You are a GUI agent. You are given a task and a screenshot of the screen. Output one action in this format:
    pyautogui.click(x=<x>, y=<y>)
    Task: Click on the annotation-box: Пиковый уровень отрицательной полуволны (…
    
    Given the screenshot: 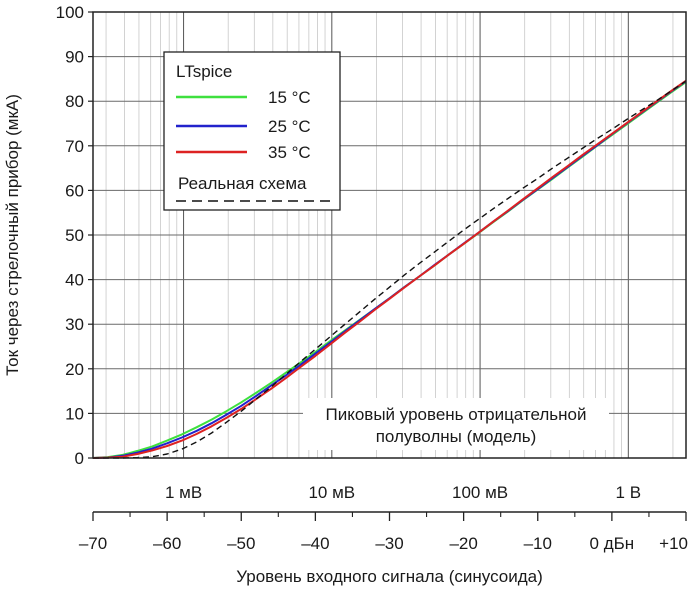 What is the action you would take?
    pyautogui.click(x=456, y=424)
    